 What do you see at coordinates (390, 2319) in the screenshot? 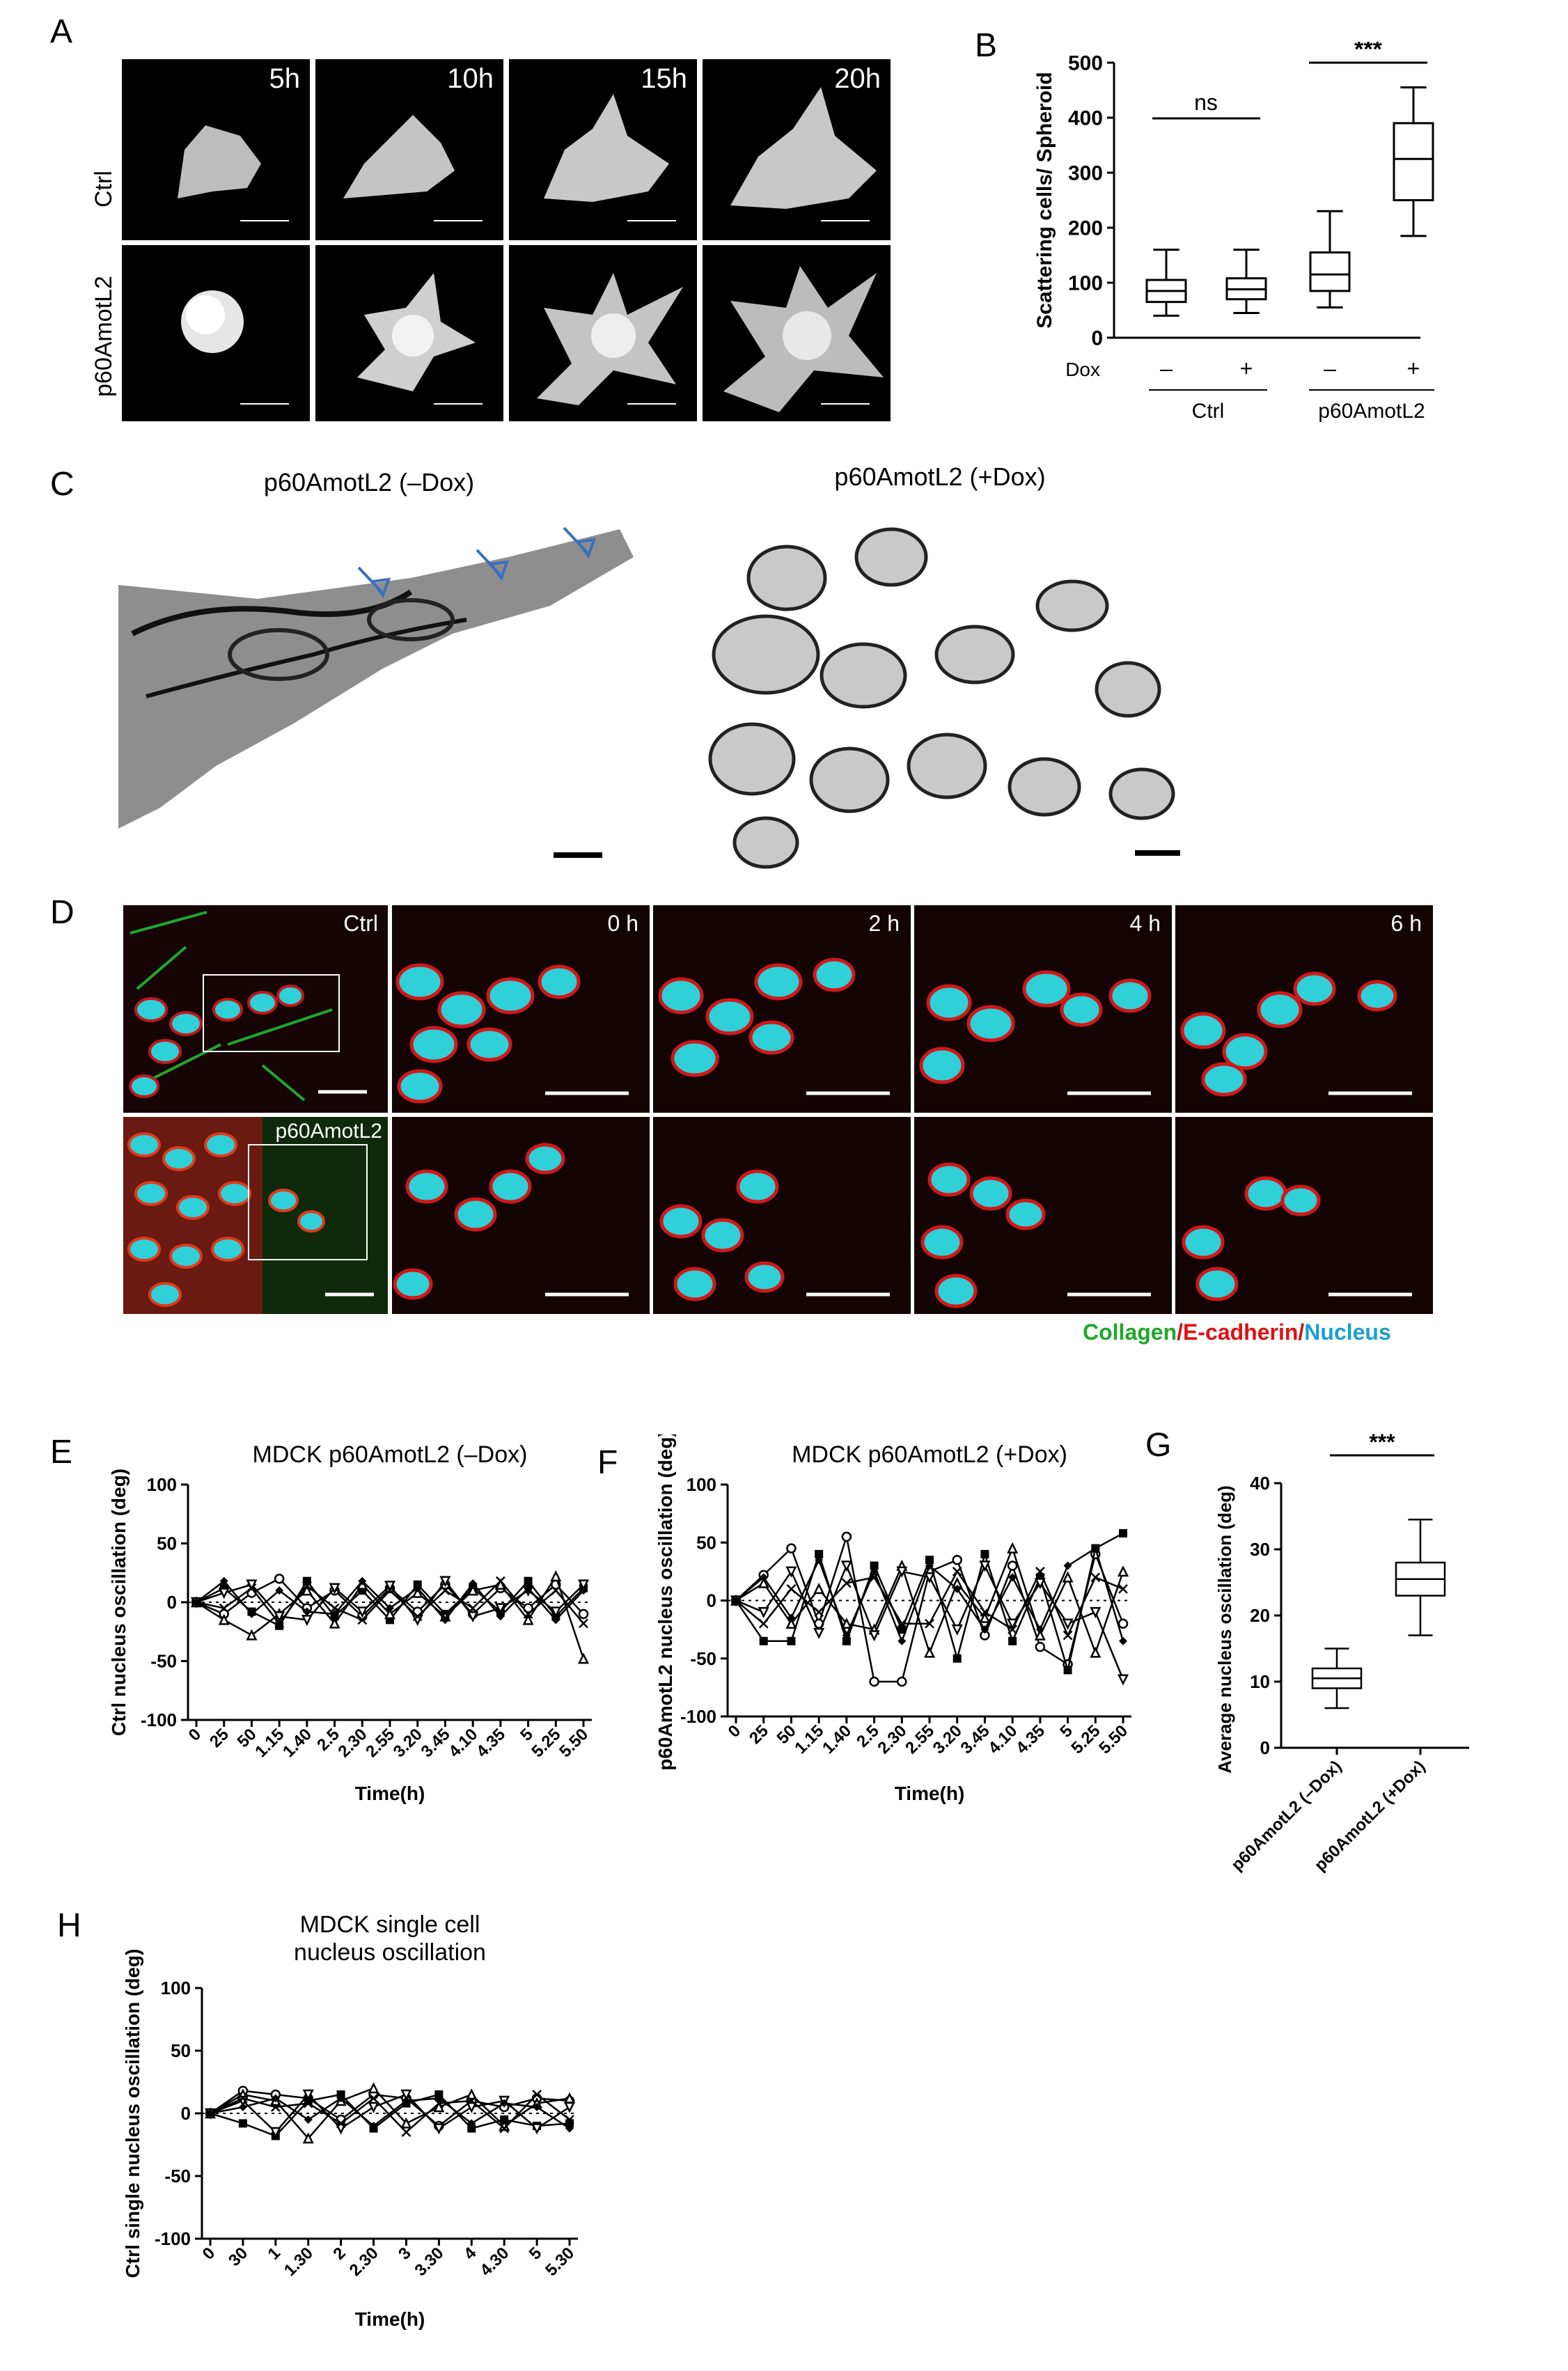
I see `x-axis-label: Time(h)` at bounding box center [390, 2319].